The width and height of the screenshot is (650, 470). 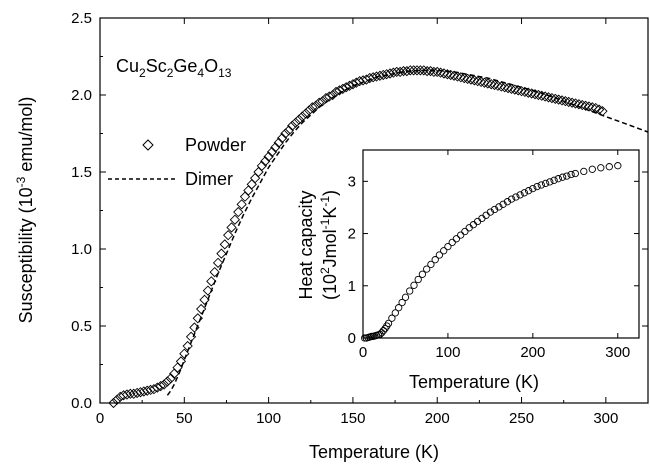 I want to click on inset-x-tick-label: 0, so click(x=363, y=352).